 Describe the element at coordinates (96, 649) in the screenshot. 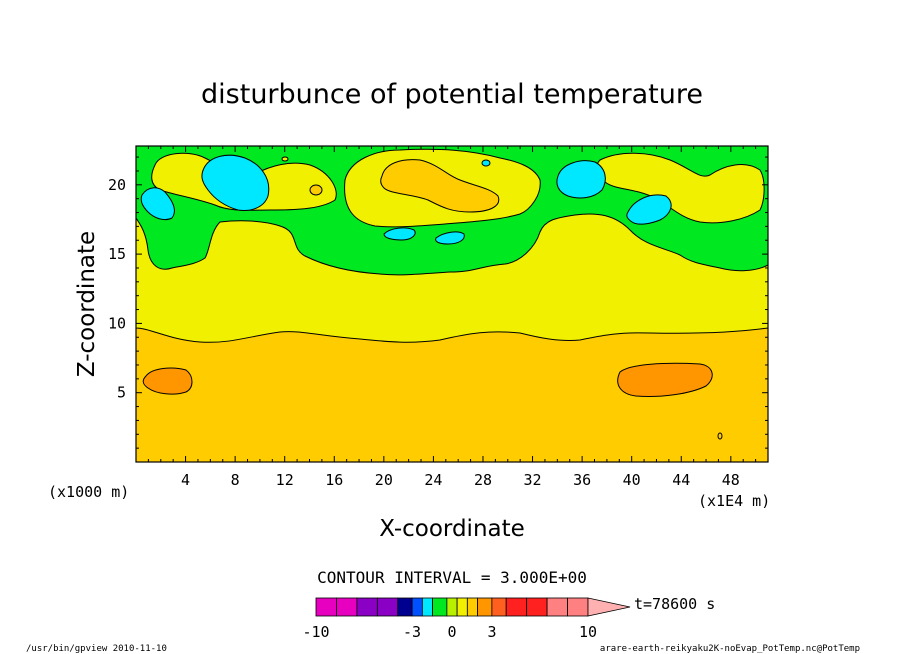

I see `footer-left: /usr/bin/gpview 2010-11-10` at that location.